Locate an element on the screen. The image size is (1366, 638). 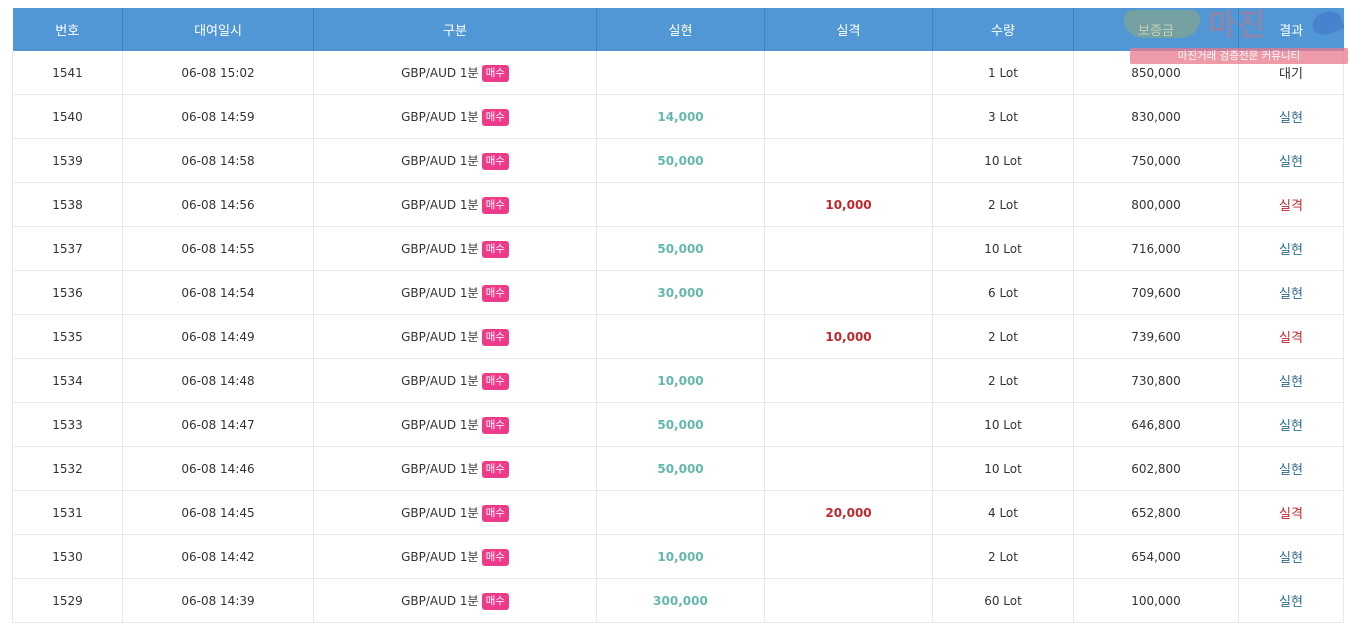
cell-deposit: 730,800 is located at coordinates (1156, 380).